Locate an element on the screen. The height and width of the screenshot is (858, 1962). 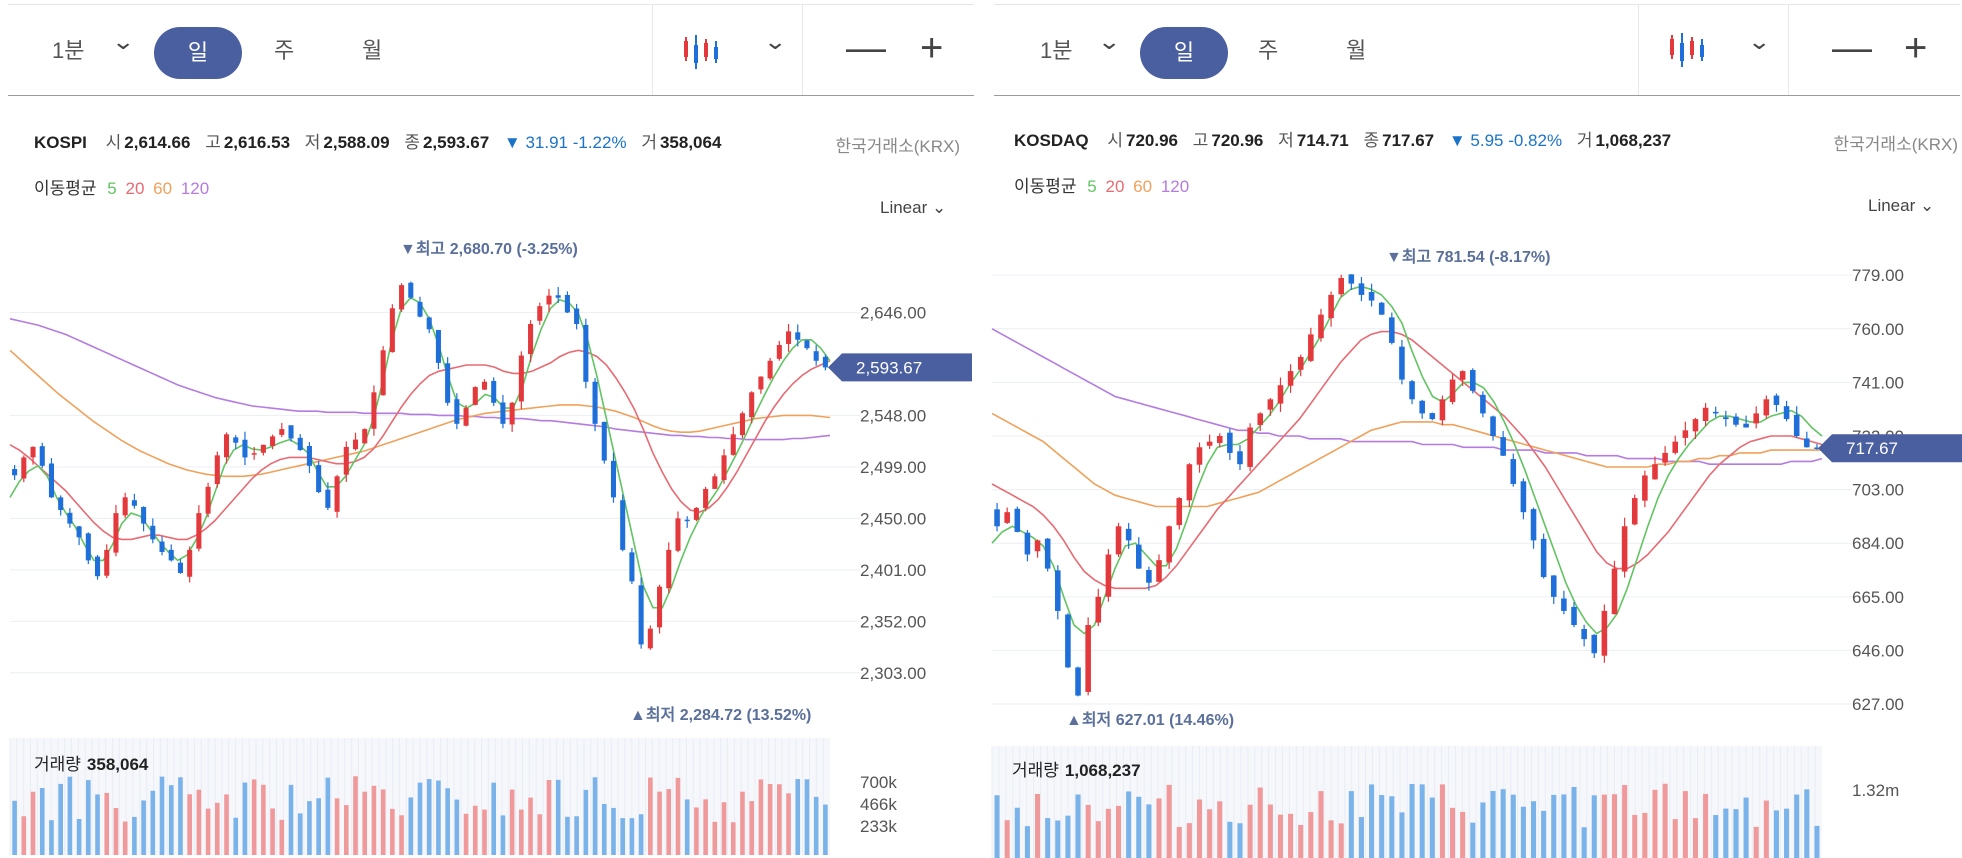
y-tick-label: 2,303.00 is located at coordinates (893, 673).